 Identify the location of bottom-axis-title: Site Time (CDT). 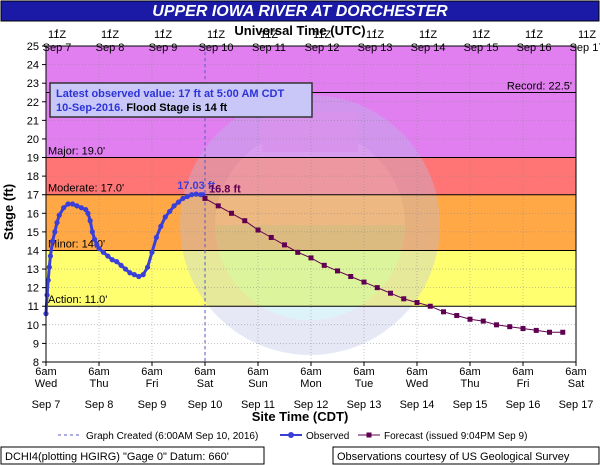
(300, 416).